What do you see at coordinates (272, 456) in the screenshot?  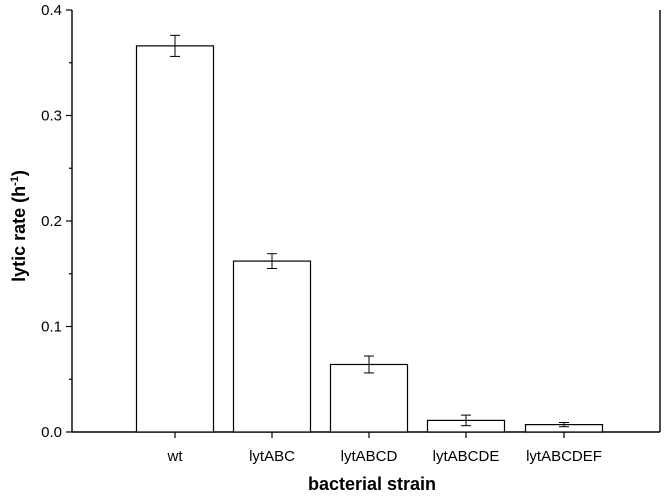 I see `x-tick-label: lytABC` at bounding box center [272, 456].